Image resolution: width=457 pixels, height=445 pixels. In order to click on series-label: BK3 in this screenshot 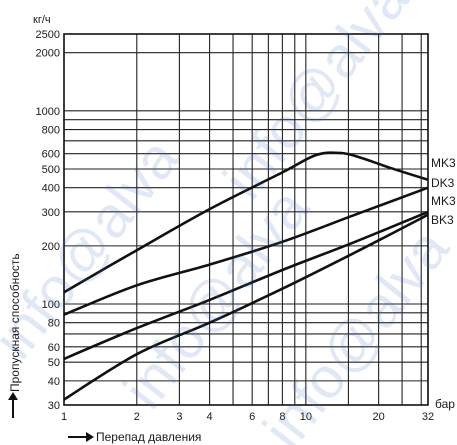, I will do `click(442, 220)`.